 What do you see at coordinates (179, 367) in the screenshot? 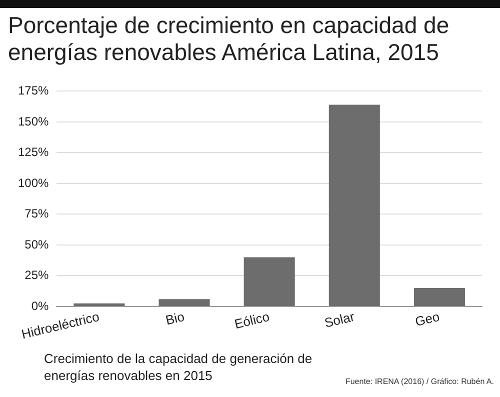
I see `text: Crecimiento de la capacidad de generación de energías renovables en 2015` at bounding box center [179, 367].